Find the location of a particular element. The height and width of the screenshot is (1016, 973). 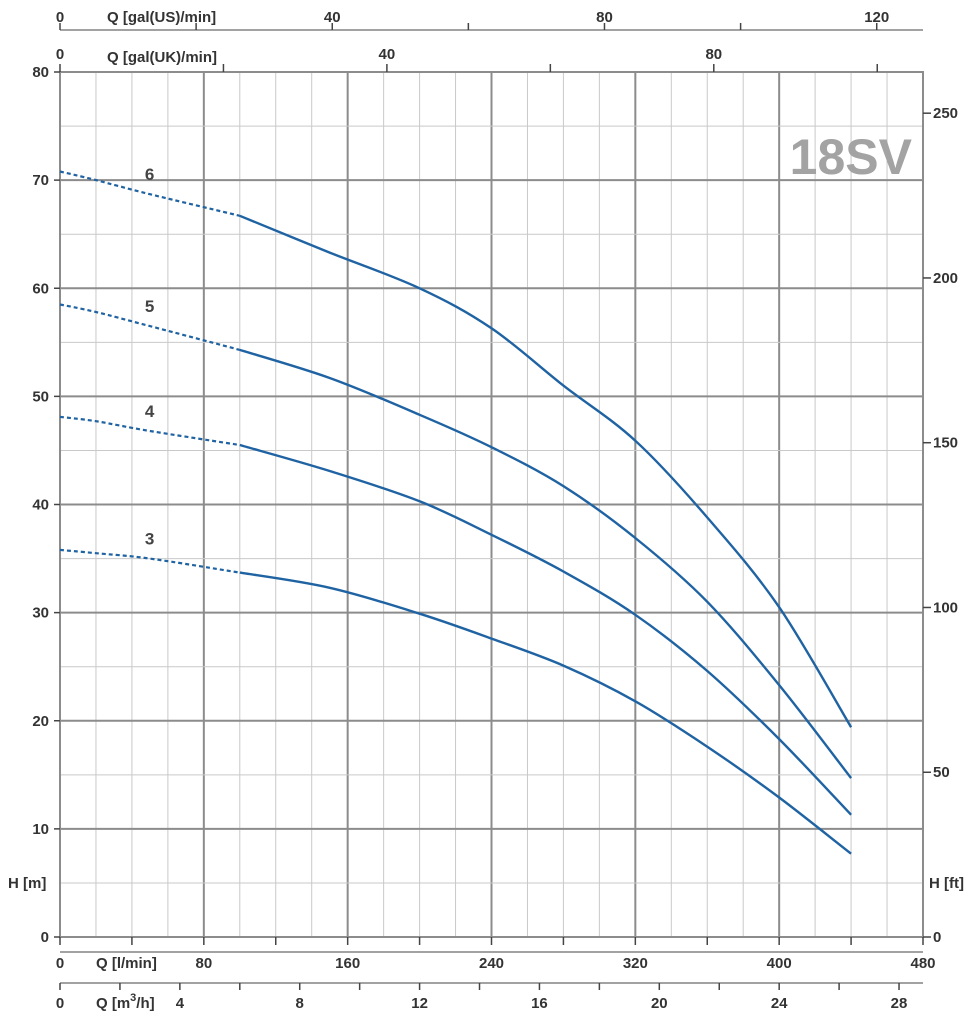

curve-6-dashed is located at coordinates (150, 193).